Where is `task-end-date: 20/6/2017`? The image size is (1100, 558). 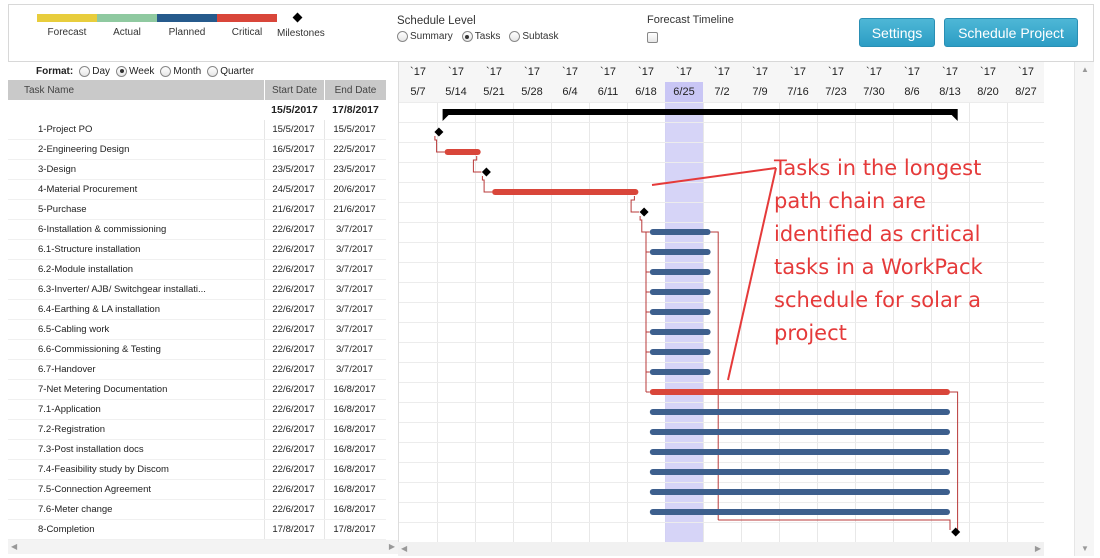 task-end-date: 20/6/2017 is located at coordinates (354, 189).